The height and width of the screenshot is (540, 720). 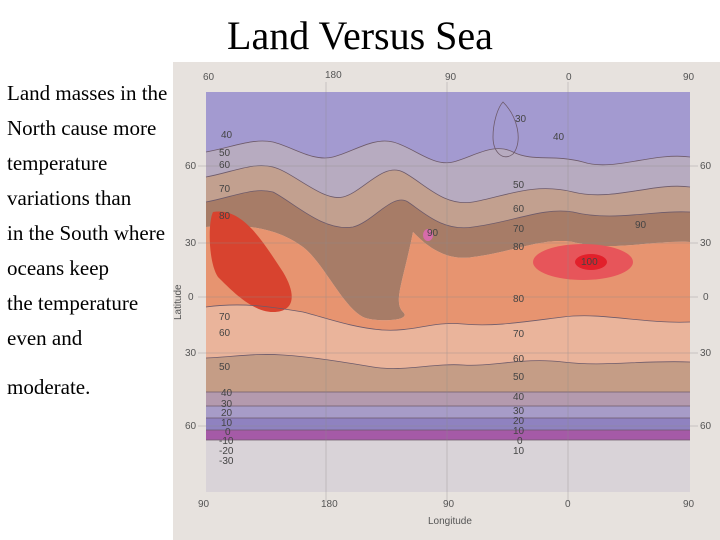 What do you see at coordinates (45, 338) in the screenshot?
I see `body-line: even and` at bounding box center [45, 338].